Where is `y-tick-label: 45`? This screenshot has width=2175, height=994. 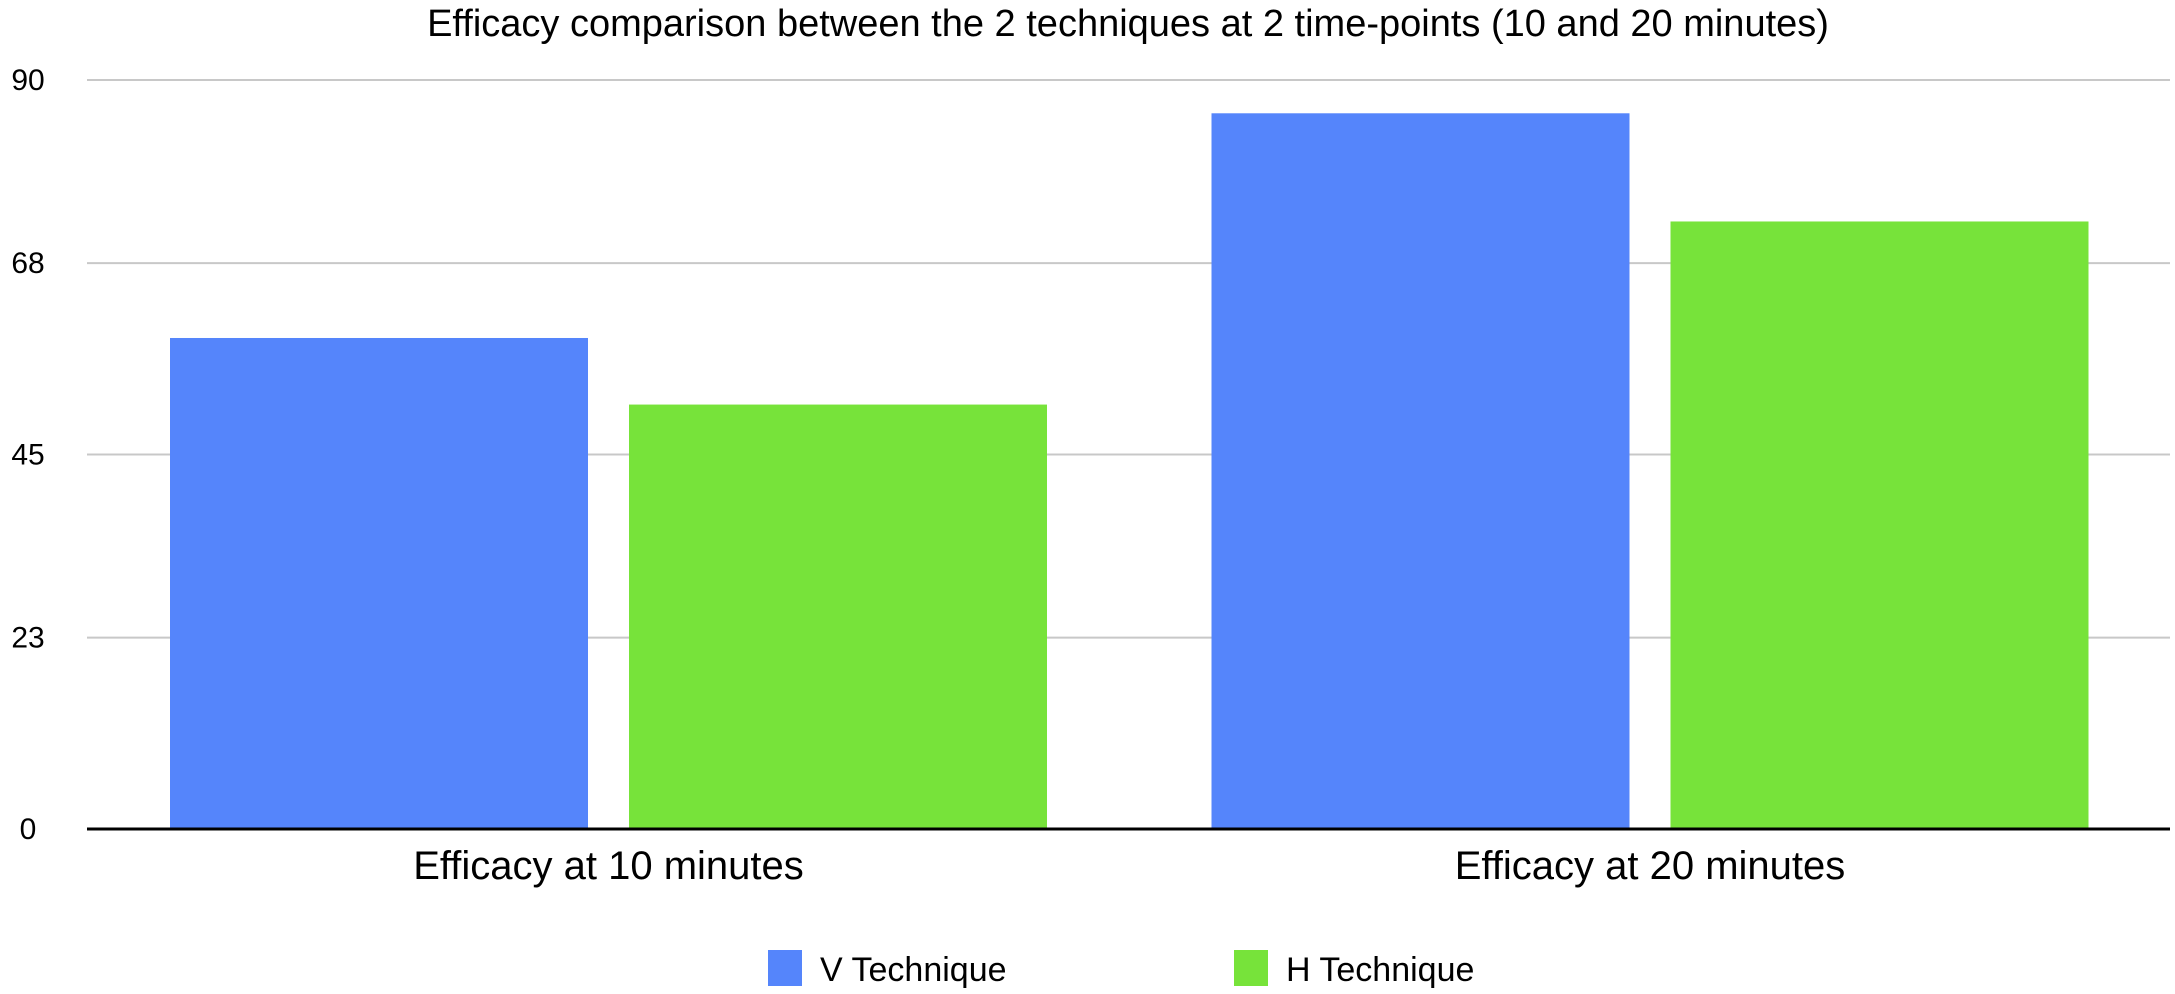
y-tick-label: 45 is located at coordinates (27, 455).